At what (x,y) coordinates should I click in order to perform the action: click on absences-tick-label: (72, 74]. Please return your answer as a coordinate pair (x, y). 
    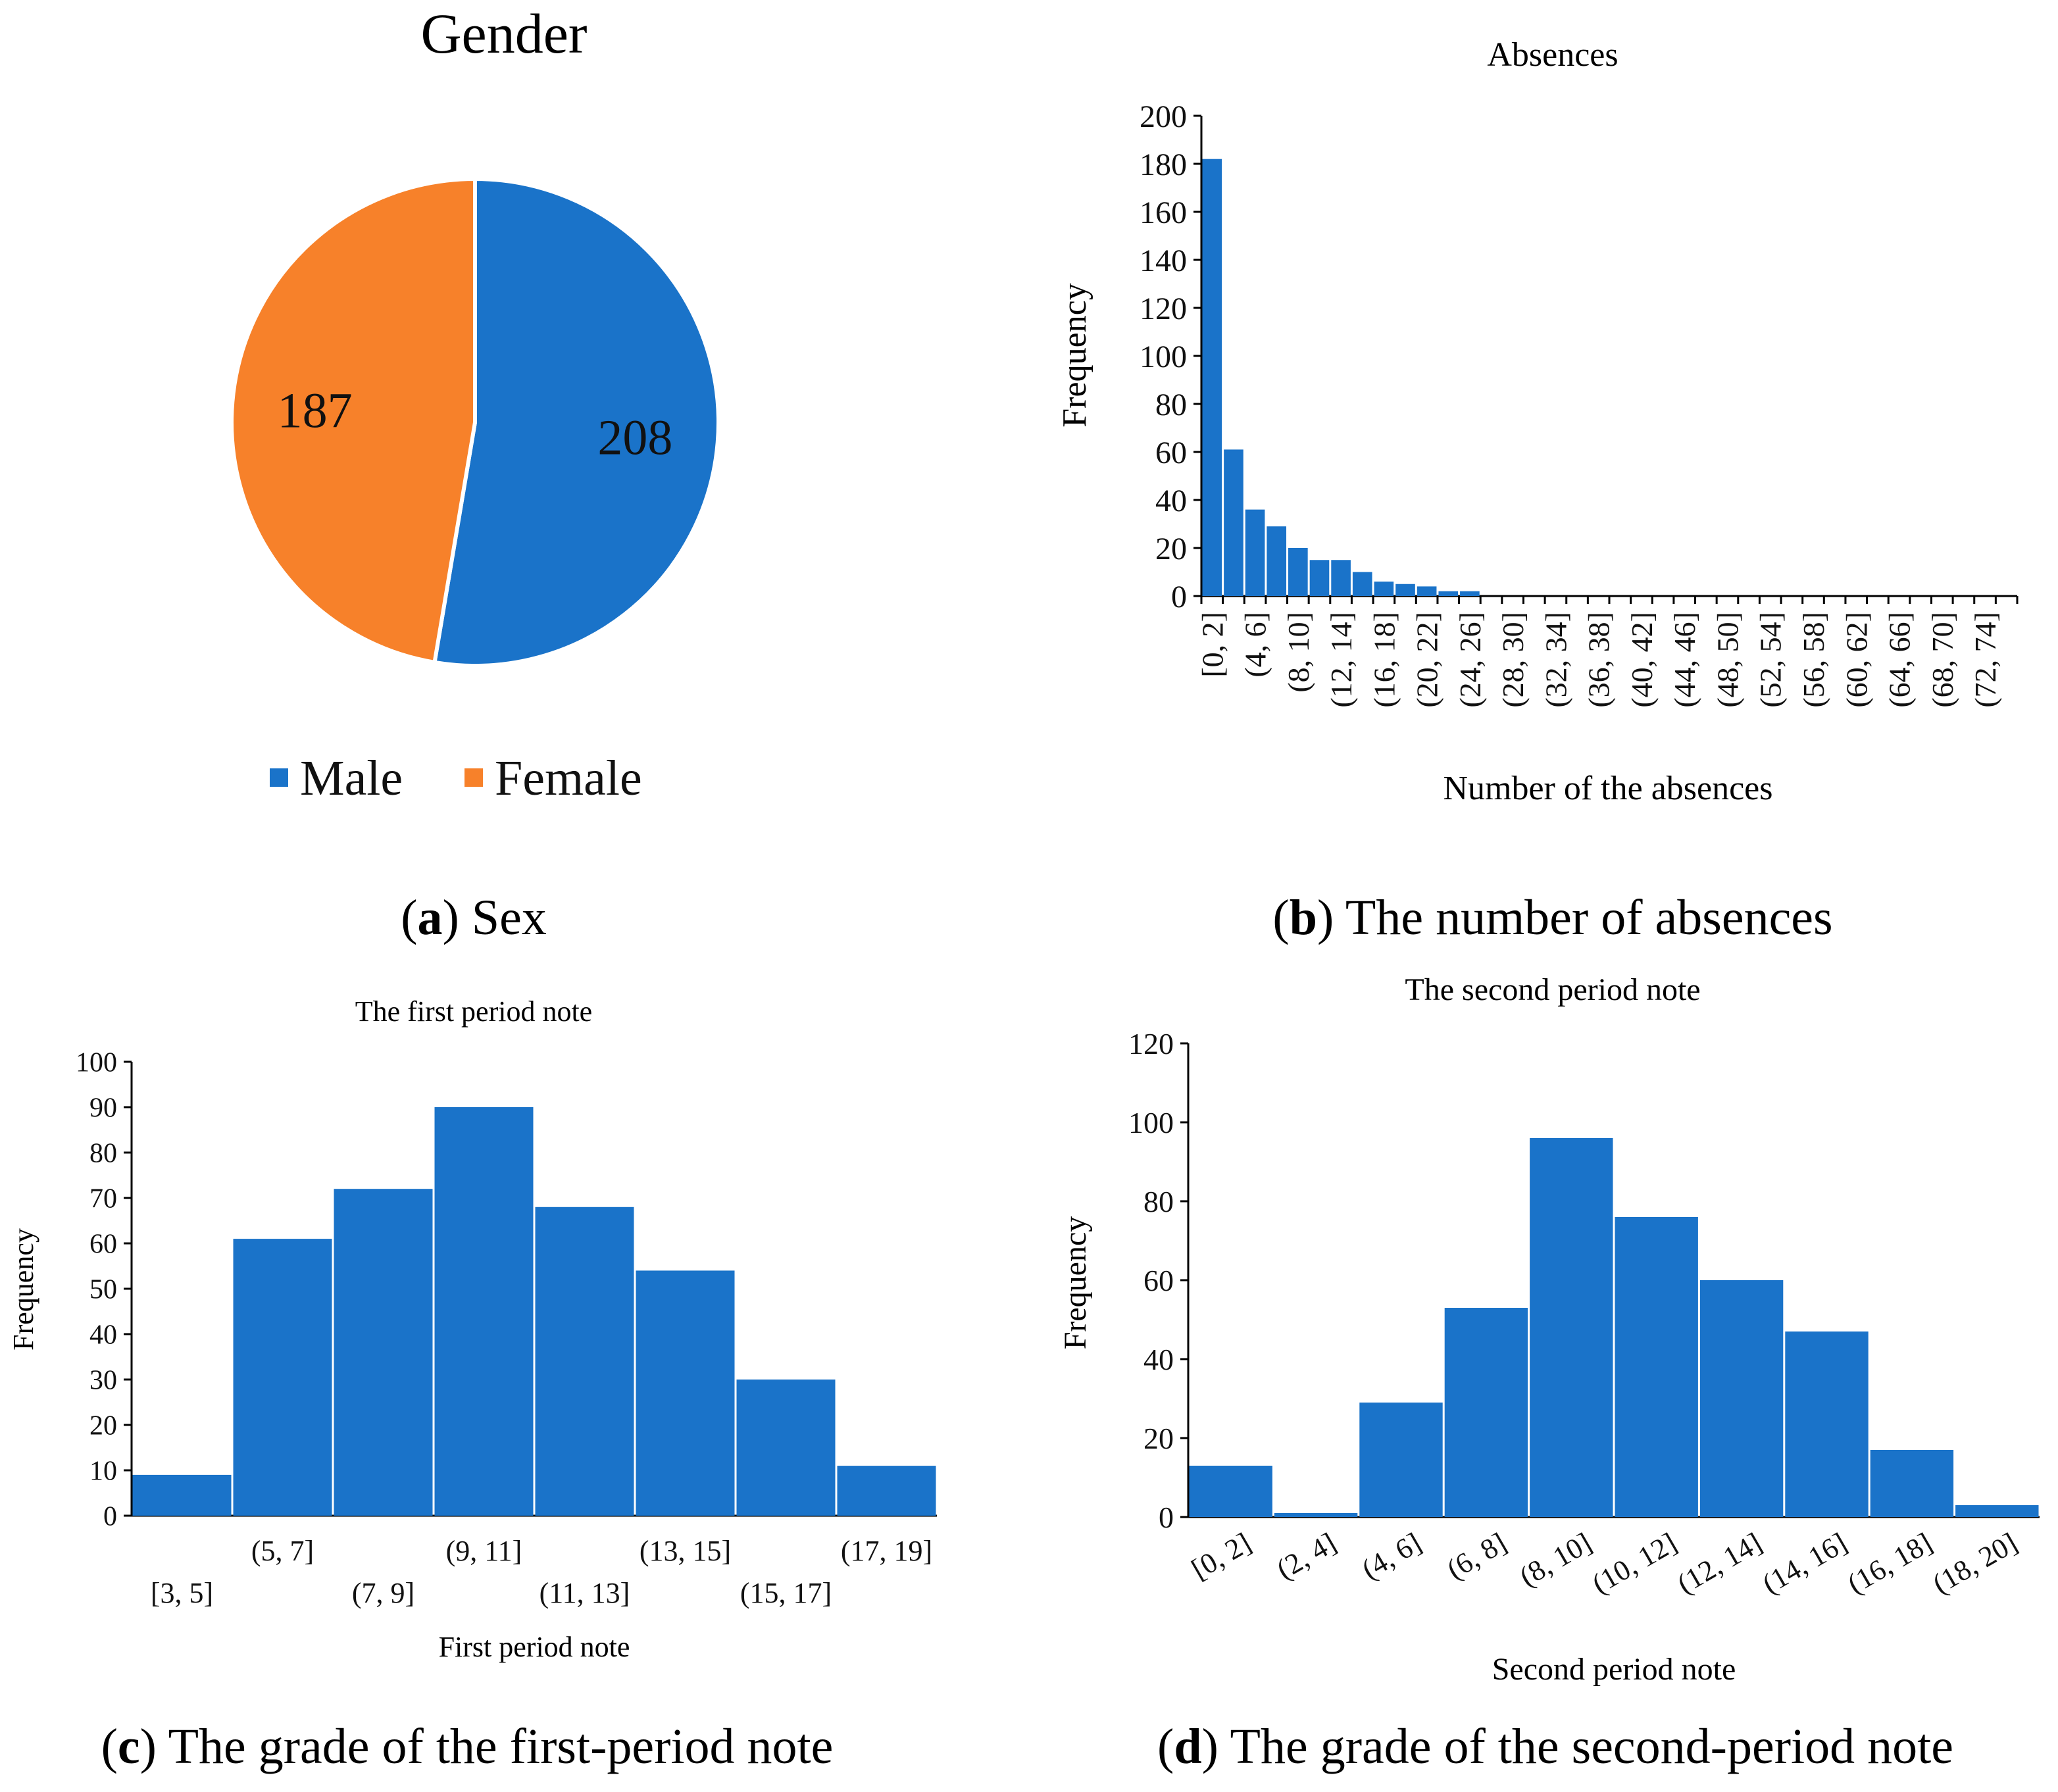
    Looking at the image, I should click on (1985, 660).